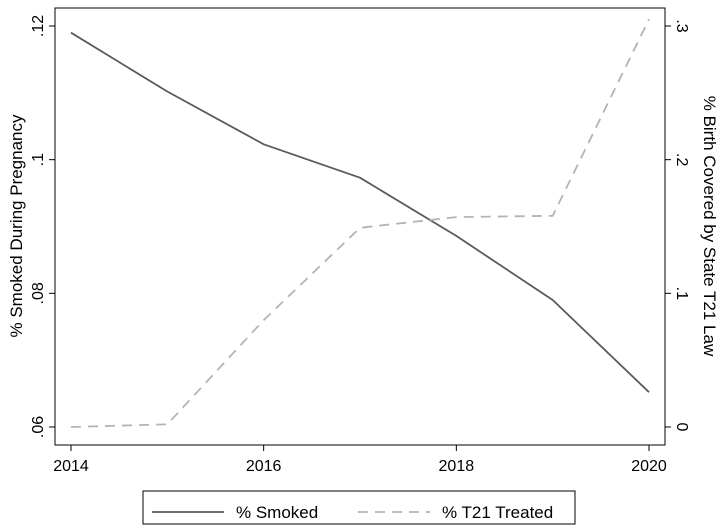 Image resolution: width=719 pixels, height=526 pixels. What do you see at coordinates (709, 226) in the screenshot?
I see `y-axis-right-label: % Birth Covered by State T21 Law` at bounding box center [709, 226].